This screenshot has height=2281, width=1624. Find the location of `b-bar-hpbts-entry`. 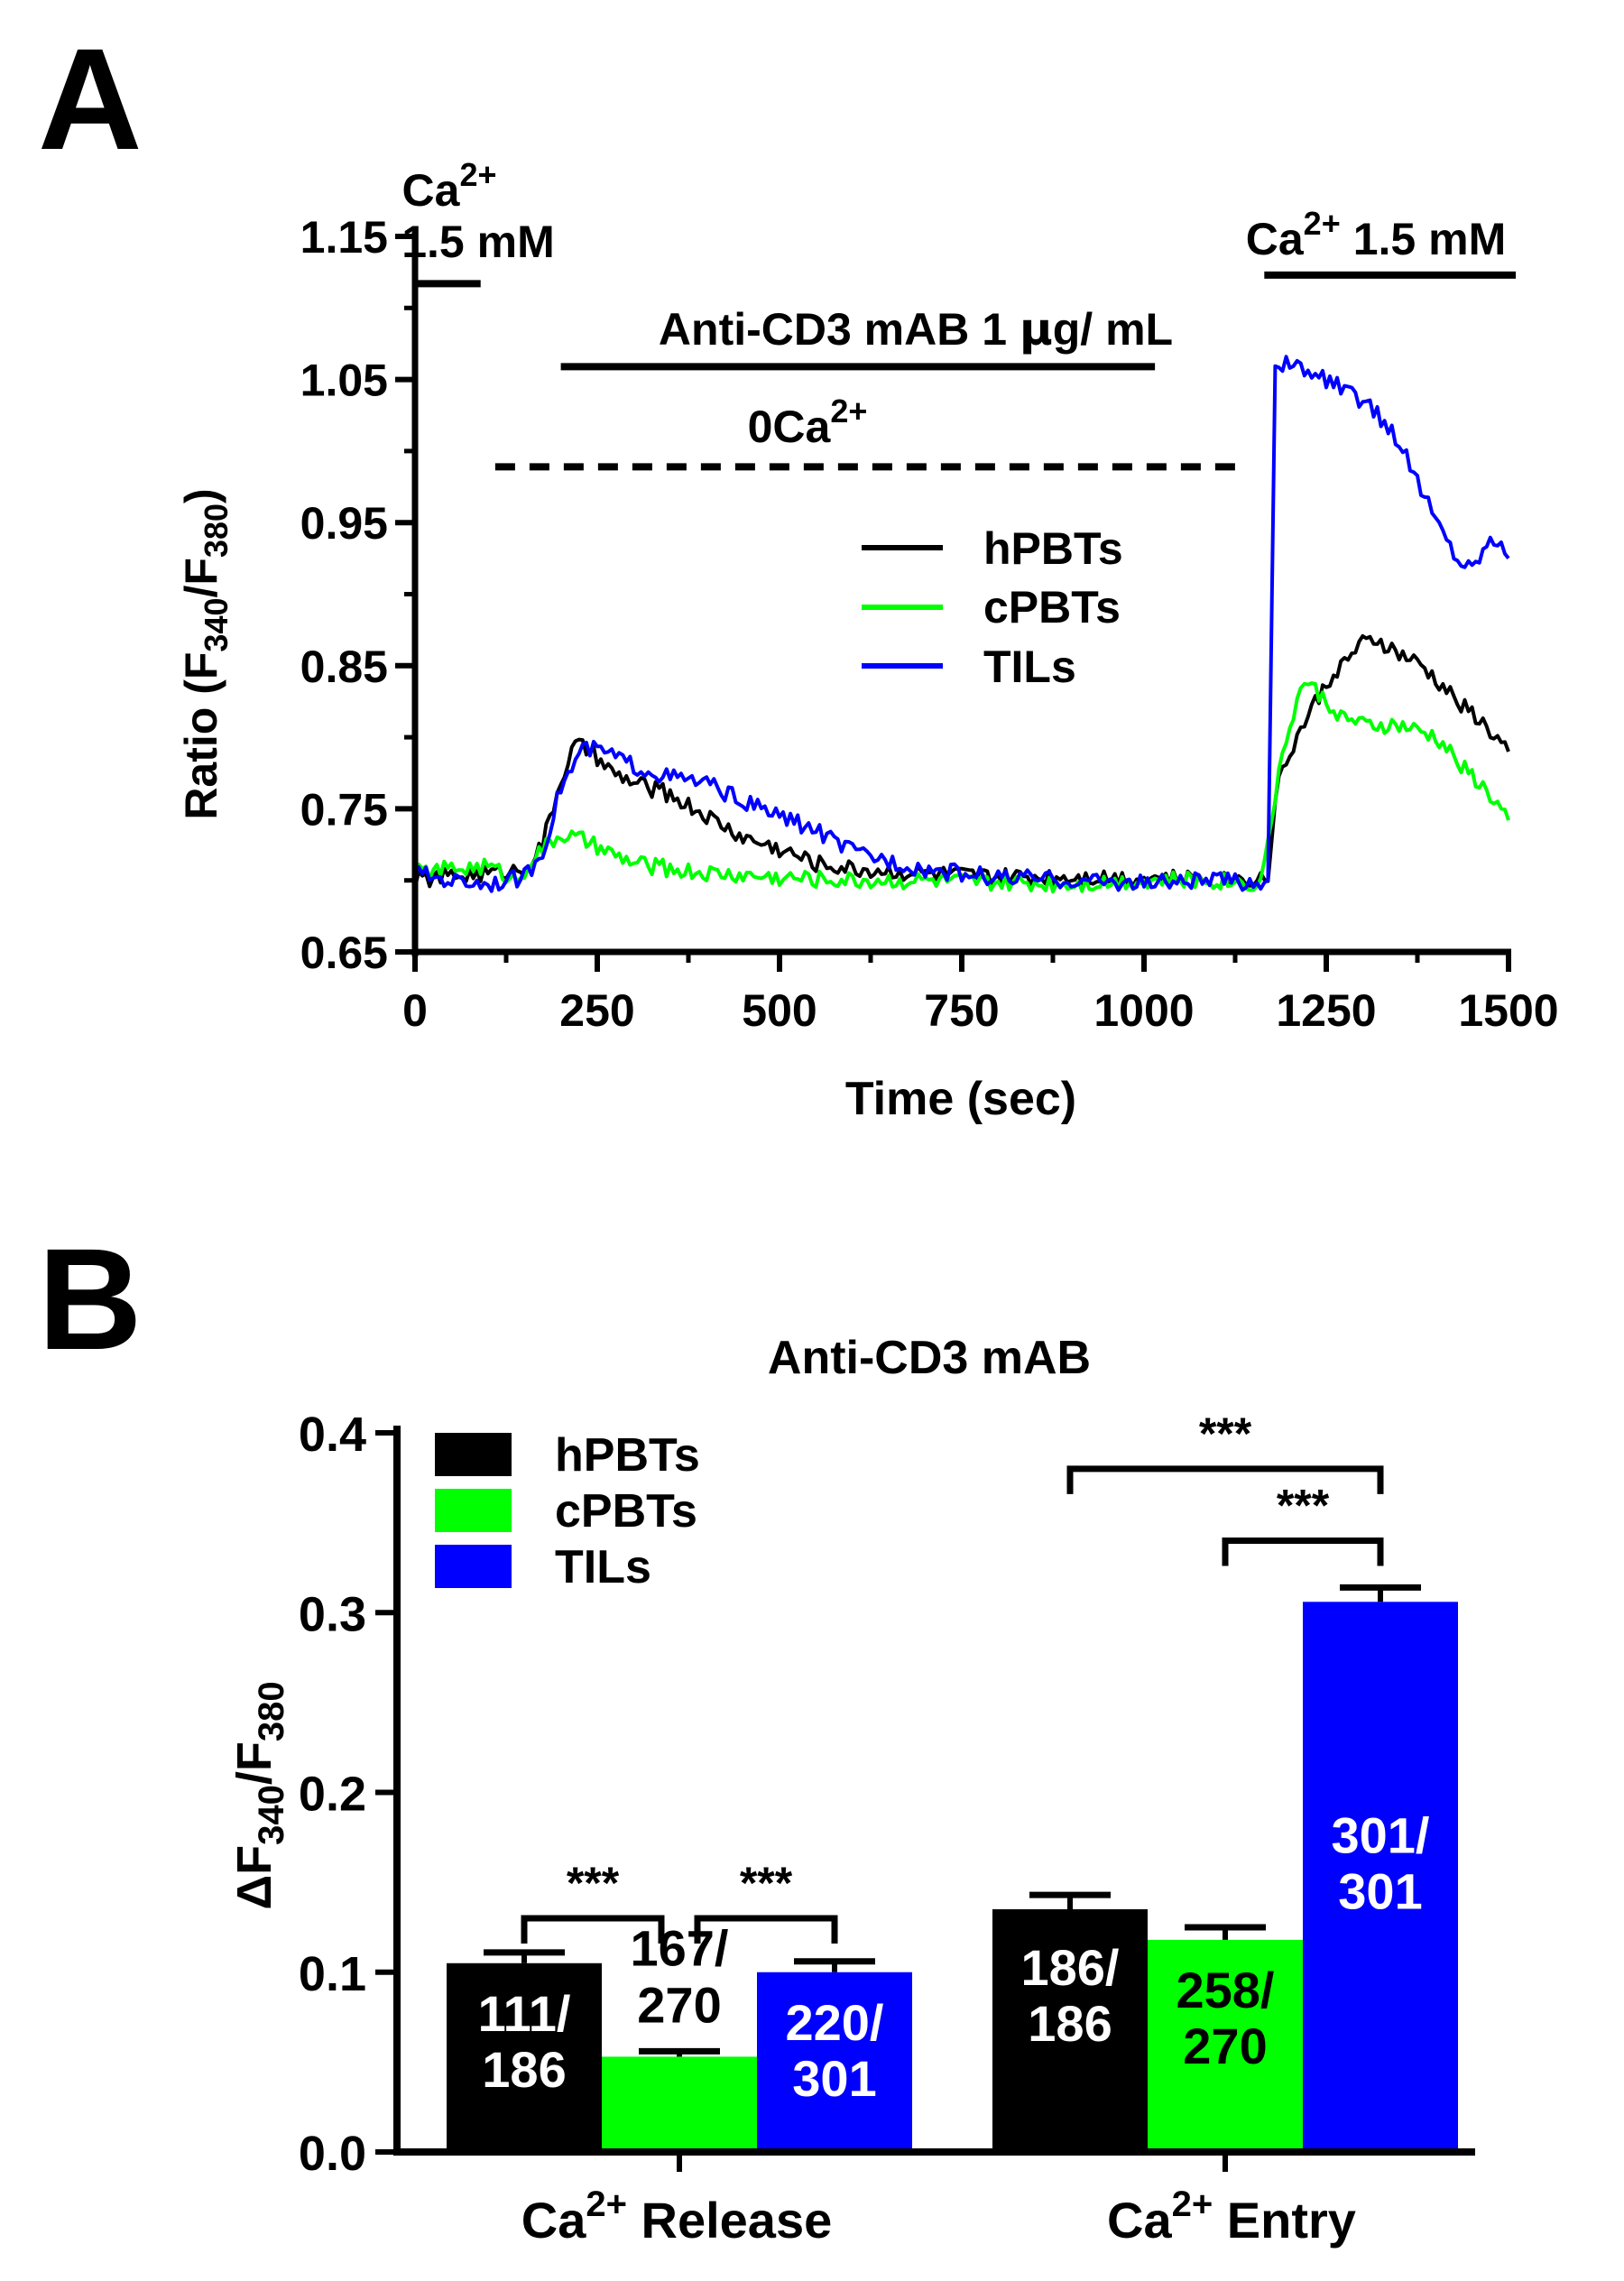

b-bar-hpbts-entry is located at coordinates (1070, 2030).